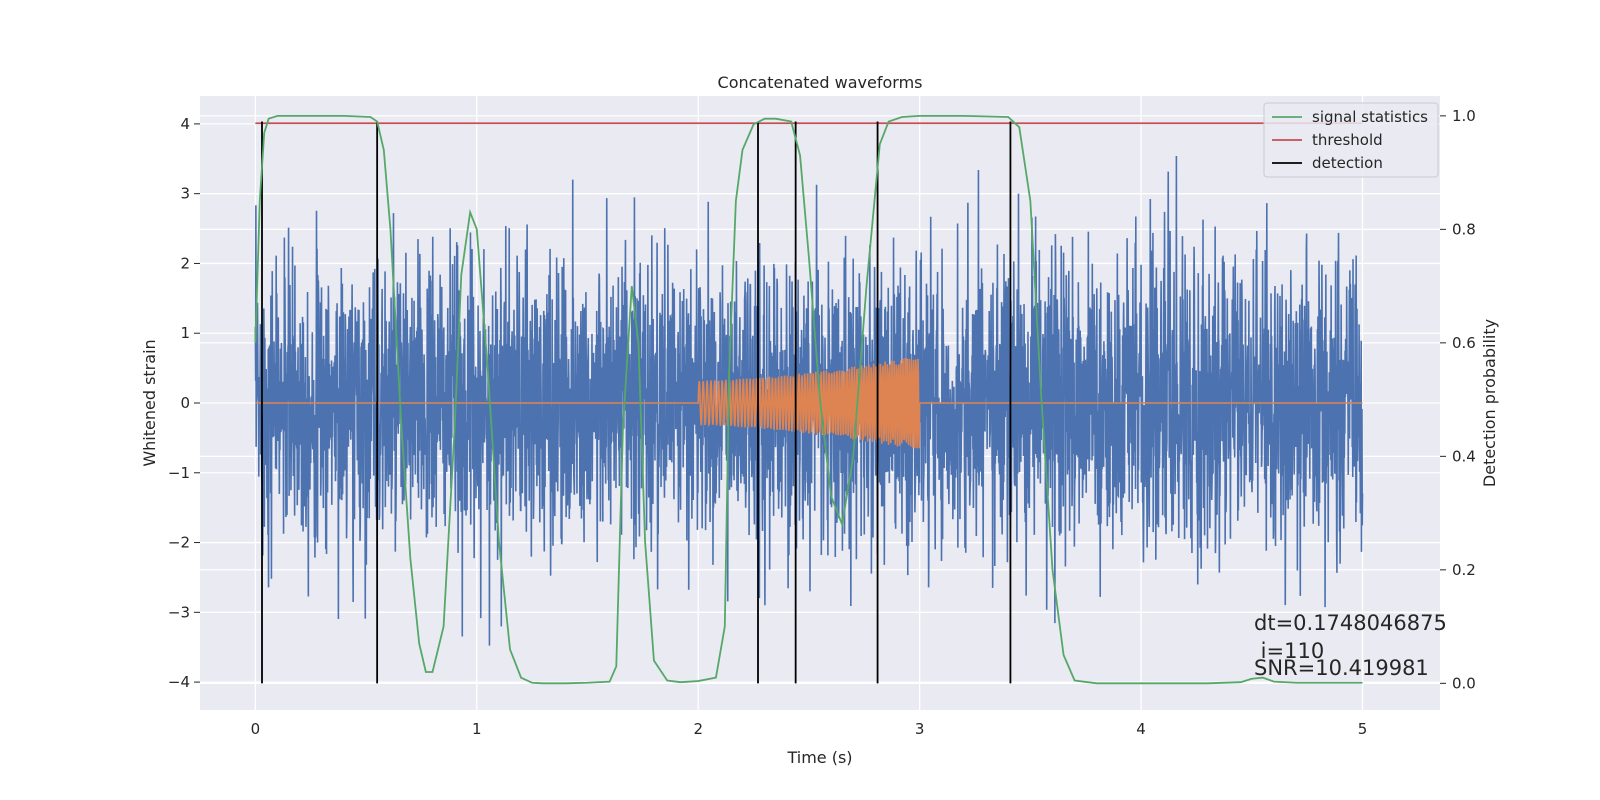 The width and height of the screenshot is (1600, 800). I want to click on y-tick-left-label-8: 4, so click(185, 124).